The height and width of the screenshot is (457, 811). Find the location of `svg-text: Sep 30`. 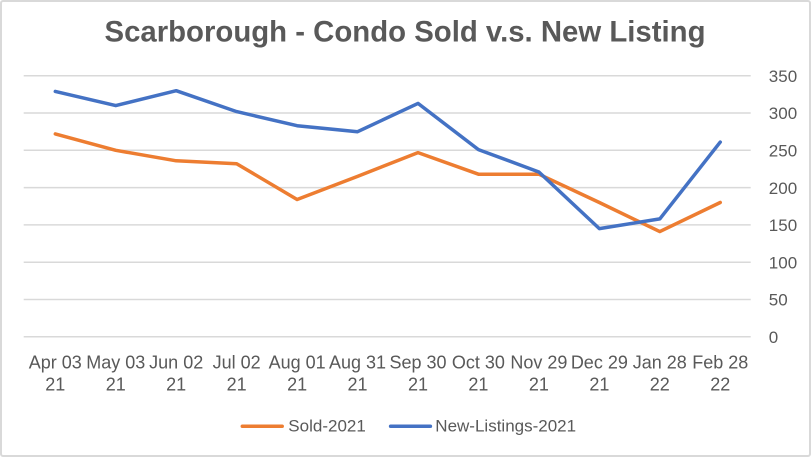

svg-text: Sep 30 is located at coordinates (417, 362).